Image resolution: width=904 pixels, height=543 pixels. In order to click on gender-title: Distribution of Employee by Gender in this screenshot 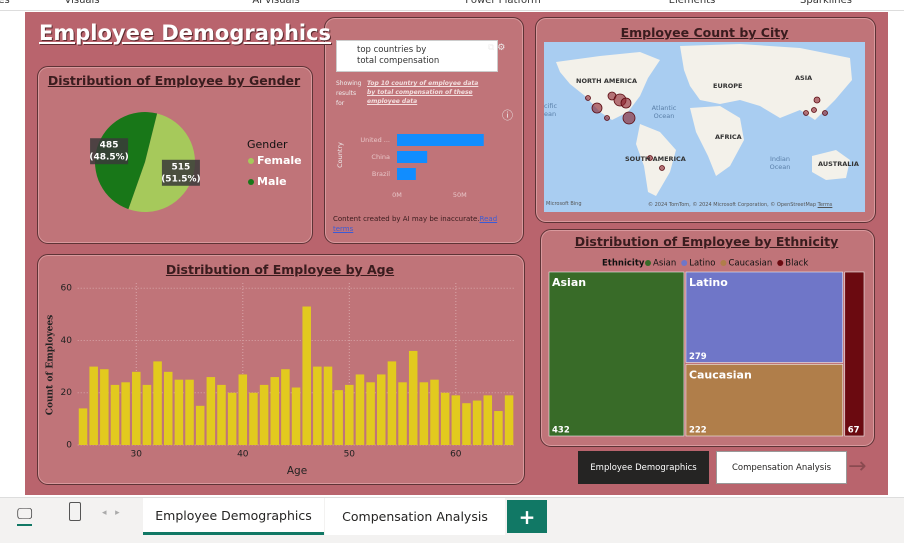, I will do `click(174, 80)`.